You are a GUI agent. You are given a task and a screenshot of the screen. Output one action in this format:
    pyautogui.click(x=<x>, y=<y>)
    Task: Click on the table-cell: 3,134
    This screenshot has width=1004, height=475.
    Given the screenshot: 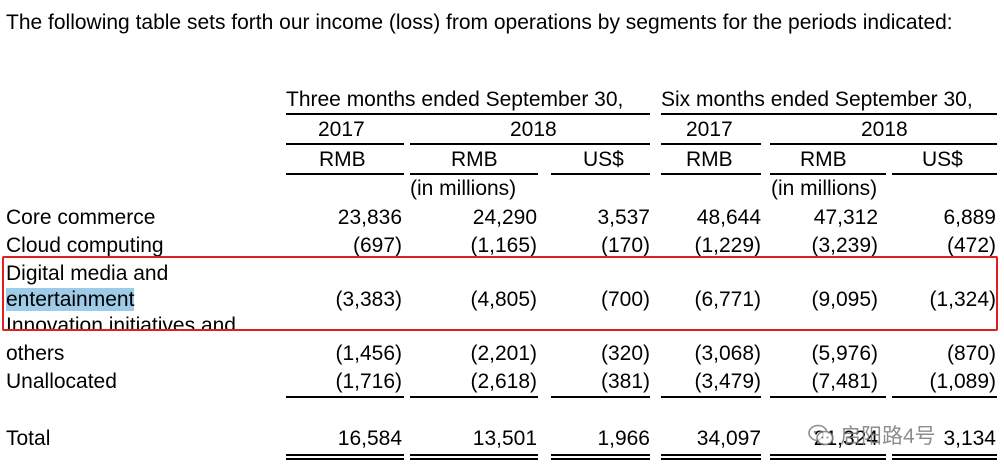 What is the action you would take?
    pyautogui.click(x=969, y=438)
    